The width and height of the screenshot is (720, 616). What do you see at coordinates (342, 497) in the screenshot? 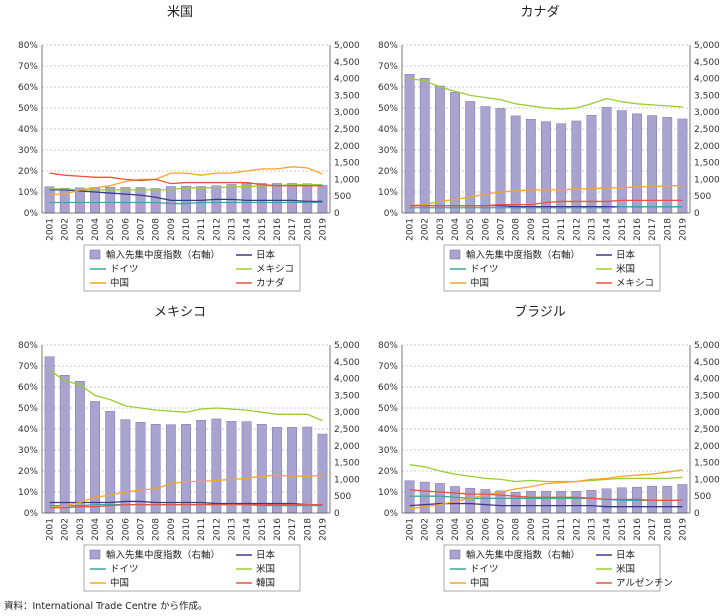
I see `y-right-tick-label: 500` at bounding box center [342, 497].